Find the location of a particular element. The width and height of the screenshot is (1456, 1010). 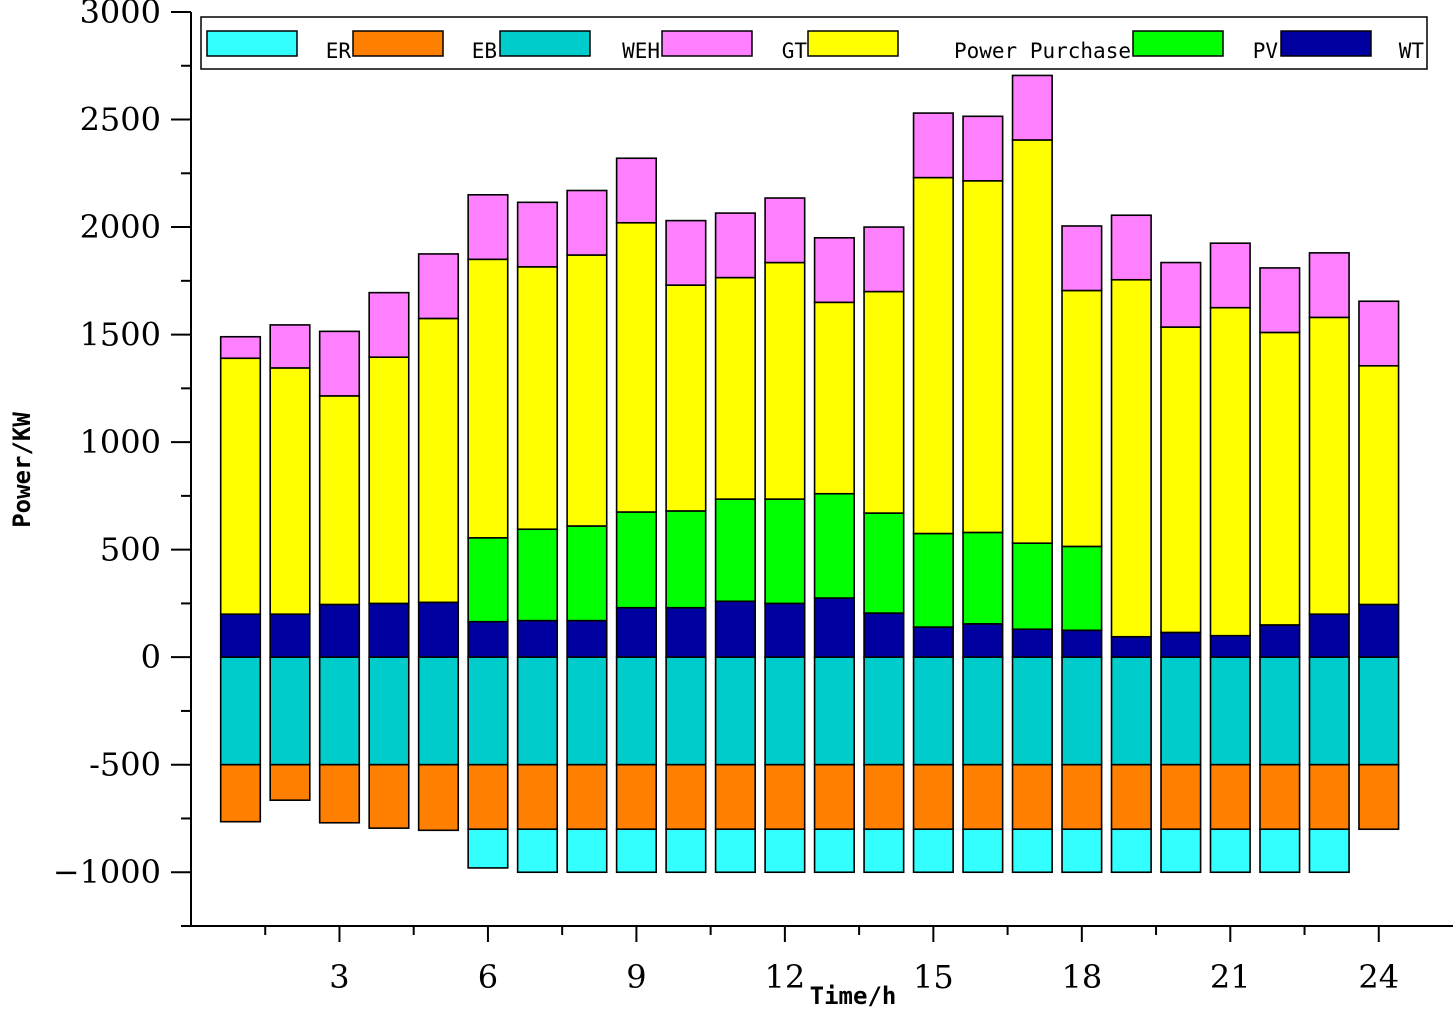

y-tick-label: 2500 is located at coordinates (120, 120).